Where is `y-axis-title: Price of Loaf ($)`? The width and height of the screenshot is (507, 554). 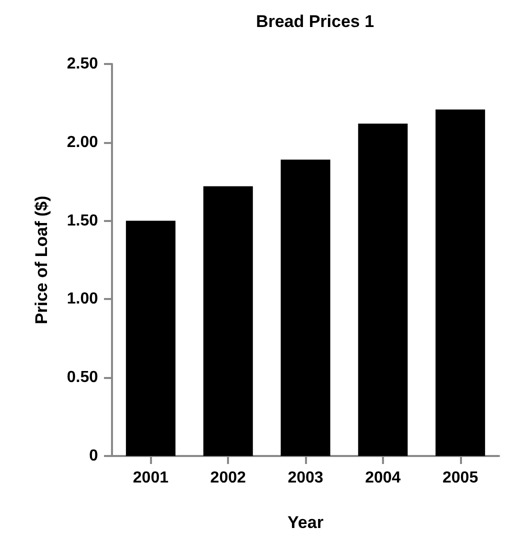 y-axis-title: Price of Loaf ($) is located at coordinates (41, 260).